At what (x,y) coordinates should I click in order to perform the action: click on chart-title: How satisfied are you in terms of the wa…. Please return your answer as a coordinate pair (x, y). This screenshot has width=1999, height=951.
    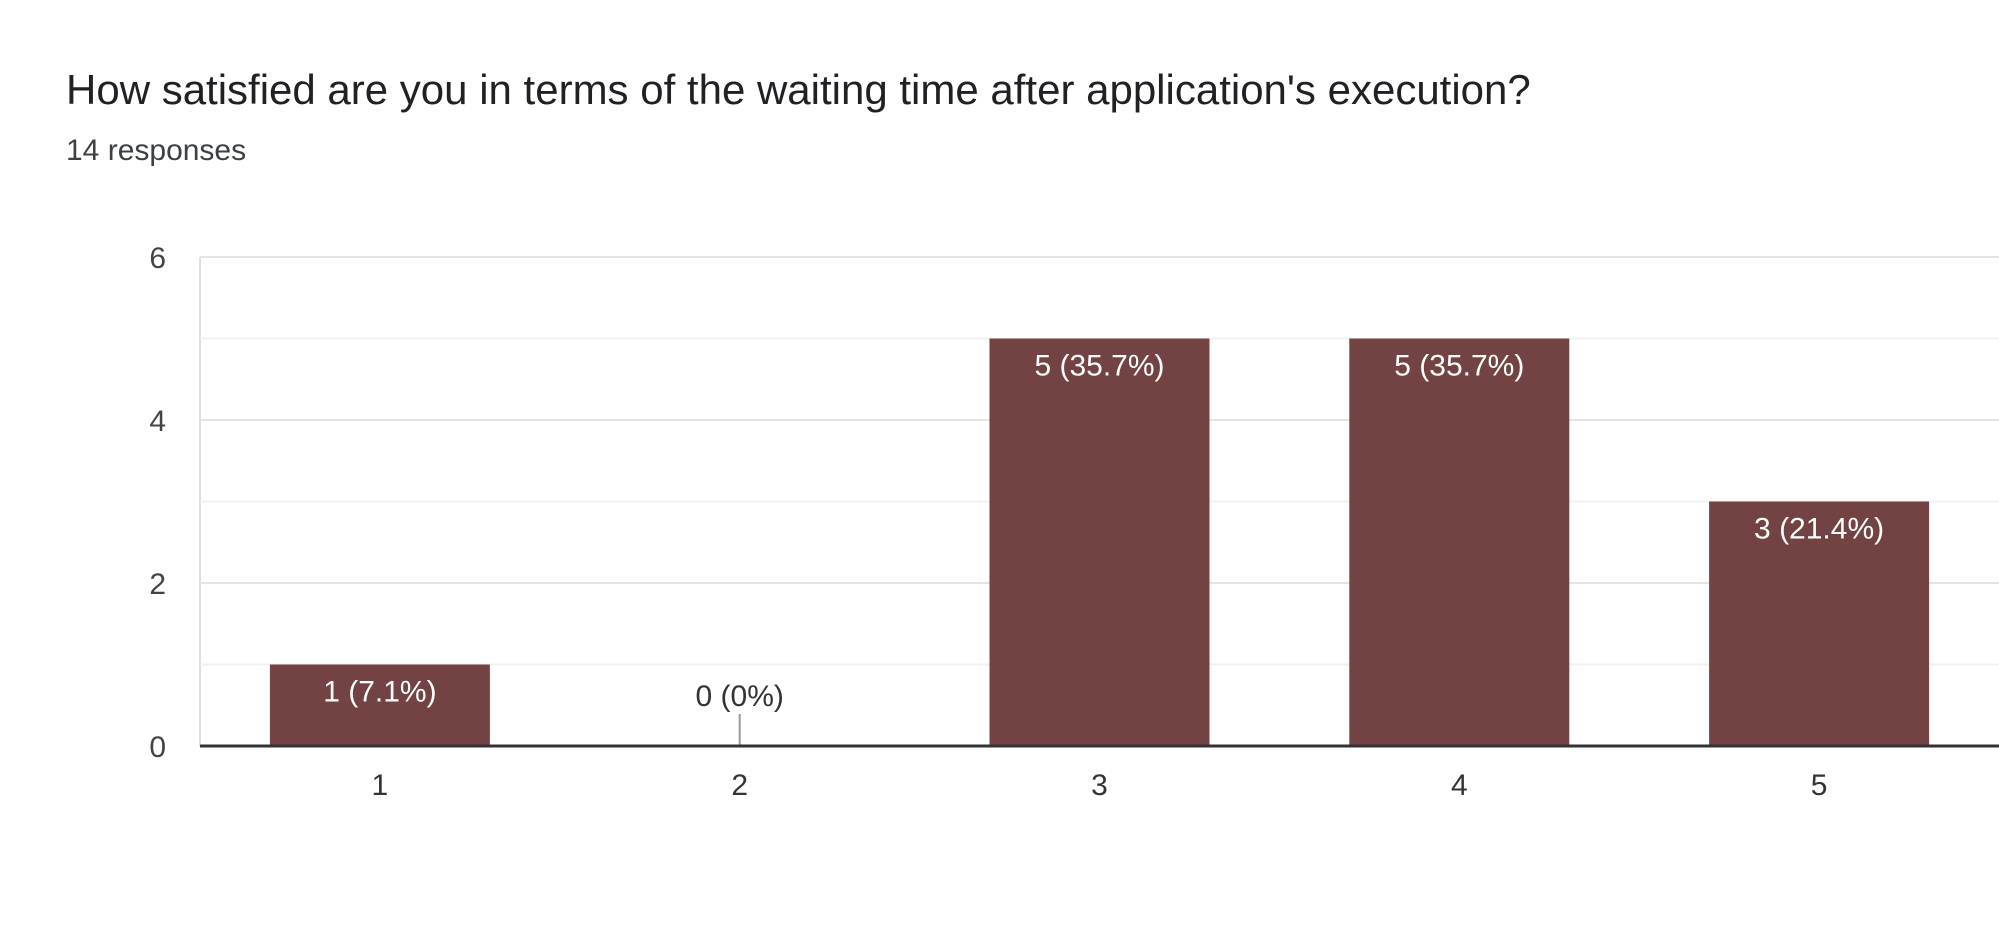
    Looking at the image, I should click on (798, 89).